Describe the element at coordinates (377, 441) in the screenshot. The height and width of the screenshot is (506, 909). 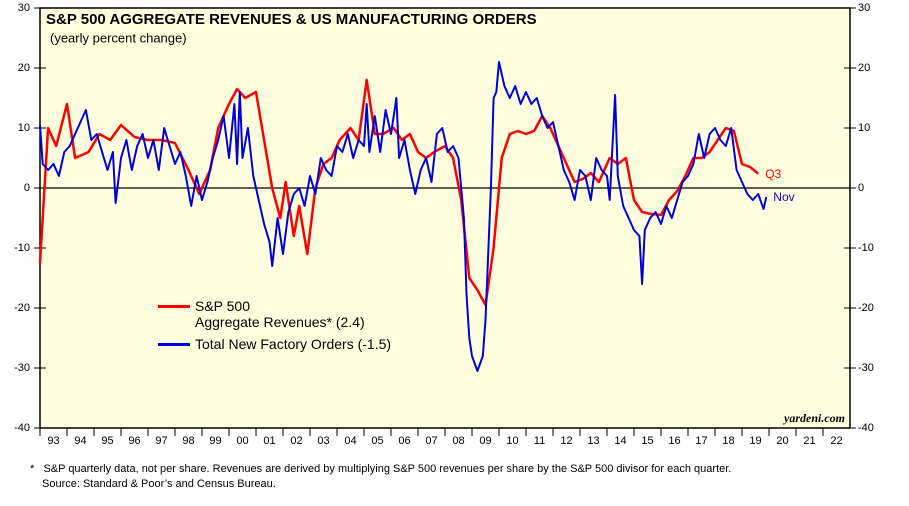
I see `x-tick-label: 05` at that location.